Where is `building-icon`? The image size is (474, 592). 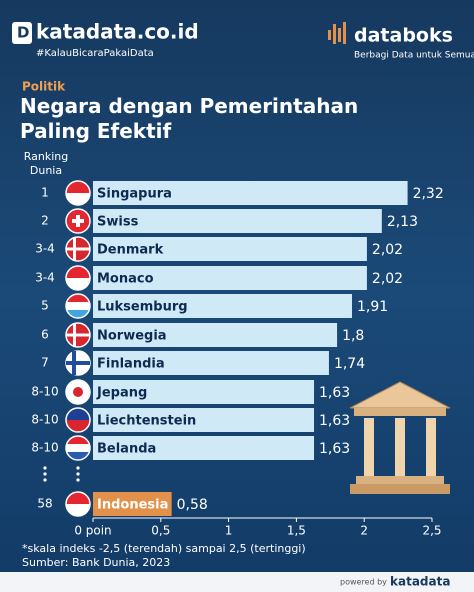
building-icon is located at coordinates (400, 437).